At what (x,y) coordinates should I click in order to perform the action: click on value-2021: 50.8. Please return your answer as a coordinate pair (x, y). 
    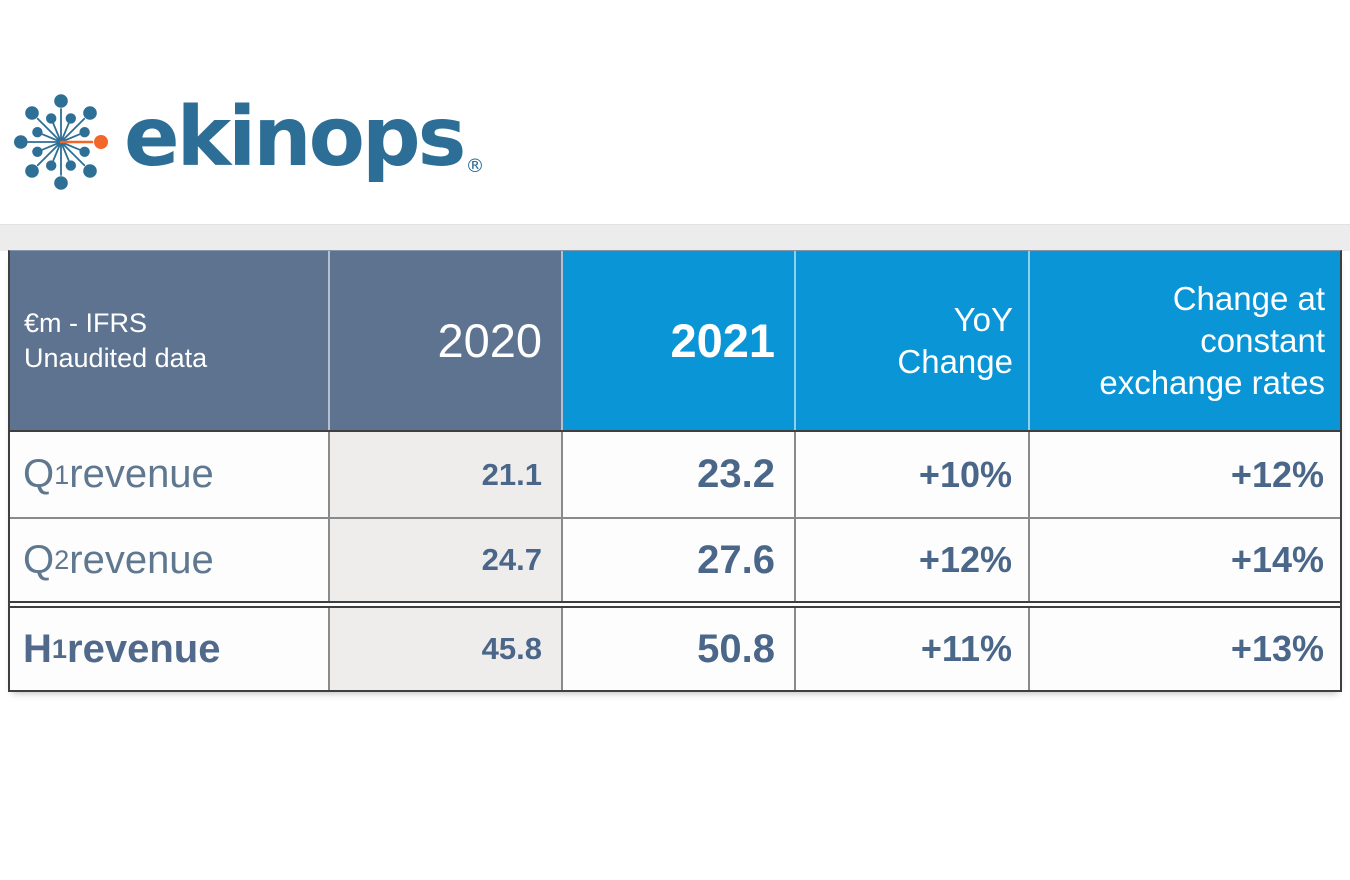
    Looking at the image, I should click on (679, 649).